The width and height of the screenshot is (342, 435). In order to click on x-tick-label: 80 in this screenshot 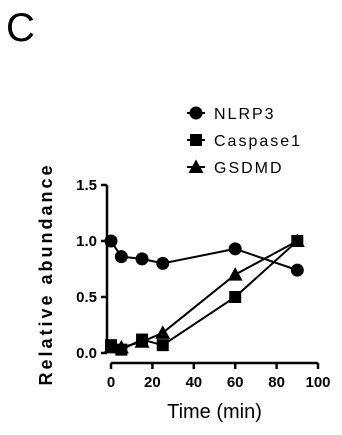, I will do `click(276, 382)`.